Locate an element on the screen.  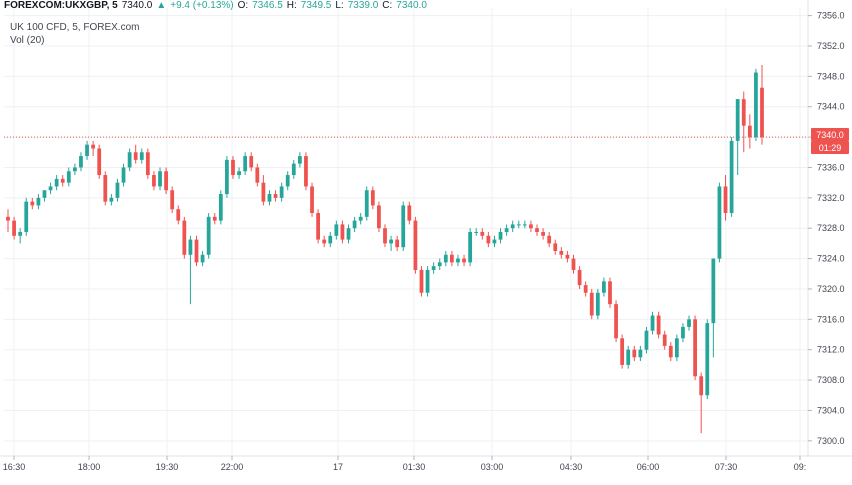
volume-legend: Vol (20) is located at coordinates (27, 40).